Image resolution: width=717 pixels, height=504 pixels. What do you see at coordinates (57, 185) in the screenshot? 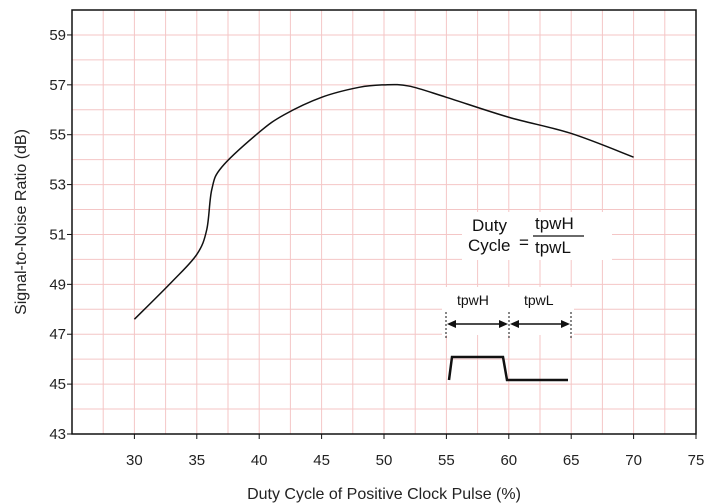
I see `y-tick-label: 53` at bounding box center [57, 185].